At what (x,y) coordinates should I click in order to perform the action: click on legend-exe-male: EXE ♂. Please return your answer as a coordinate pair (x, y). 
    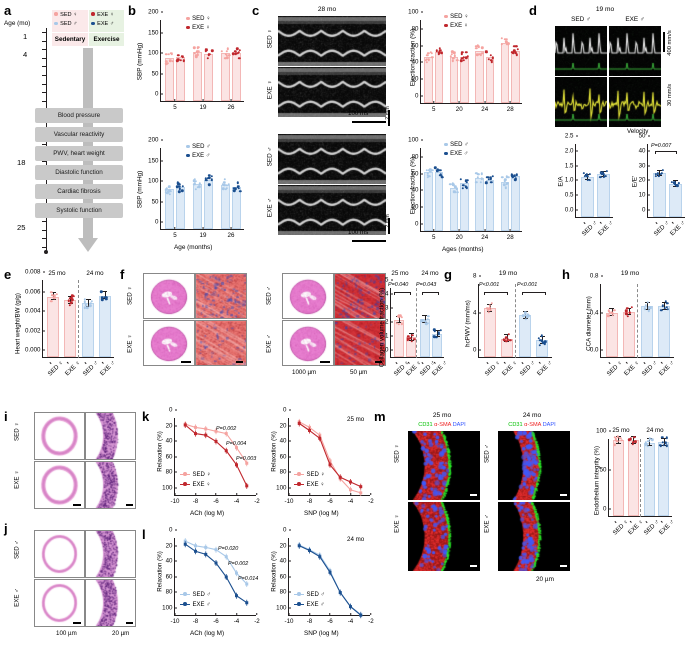
    Looking at the image, I should click on (102, 24).